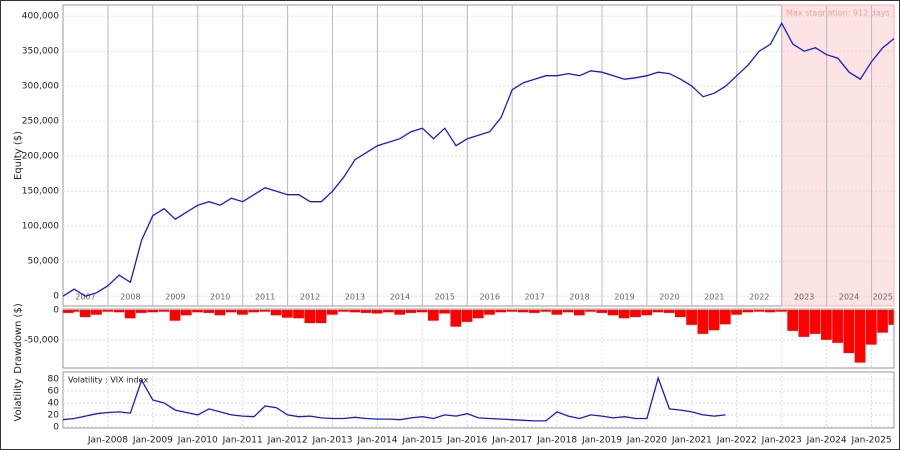 The height and width of the screenshot is (450, 900). Describe the element at coordinates (490, 297) in the screenshot. I see `year-label: 2016` at that location.